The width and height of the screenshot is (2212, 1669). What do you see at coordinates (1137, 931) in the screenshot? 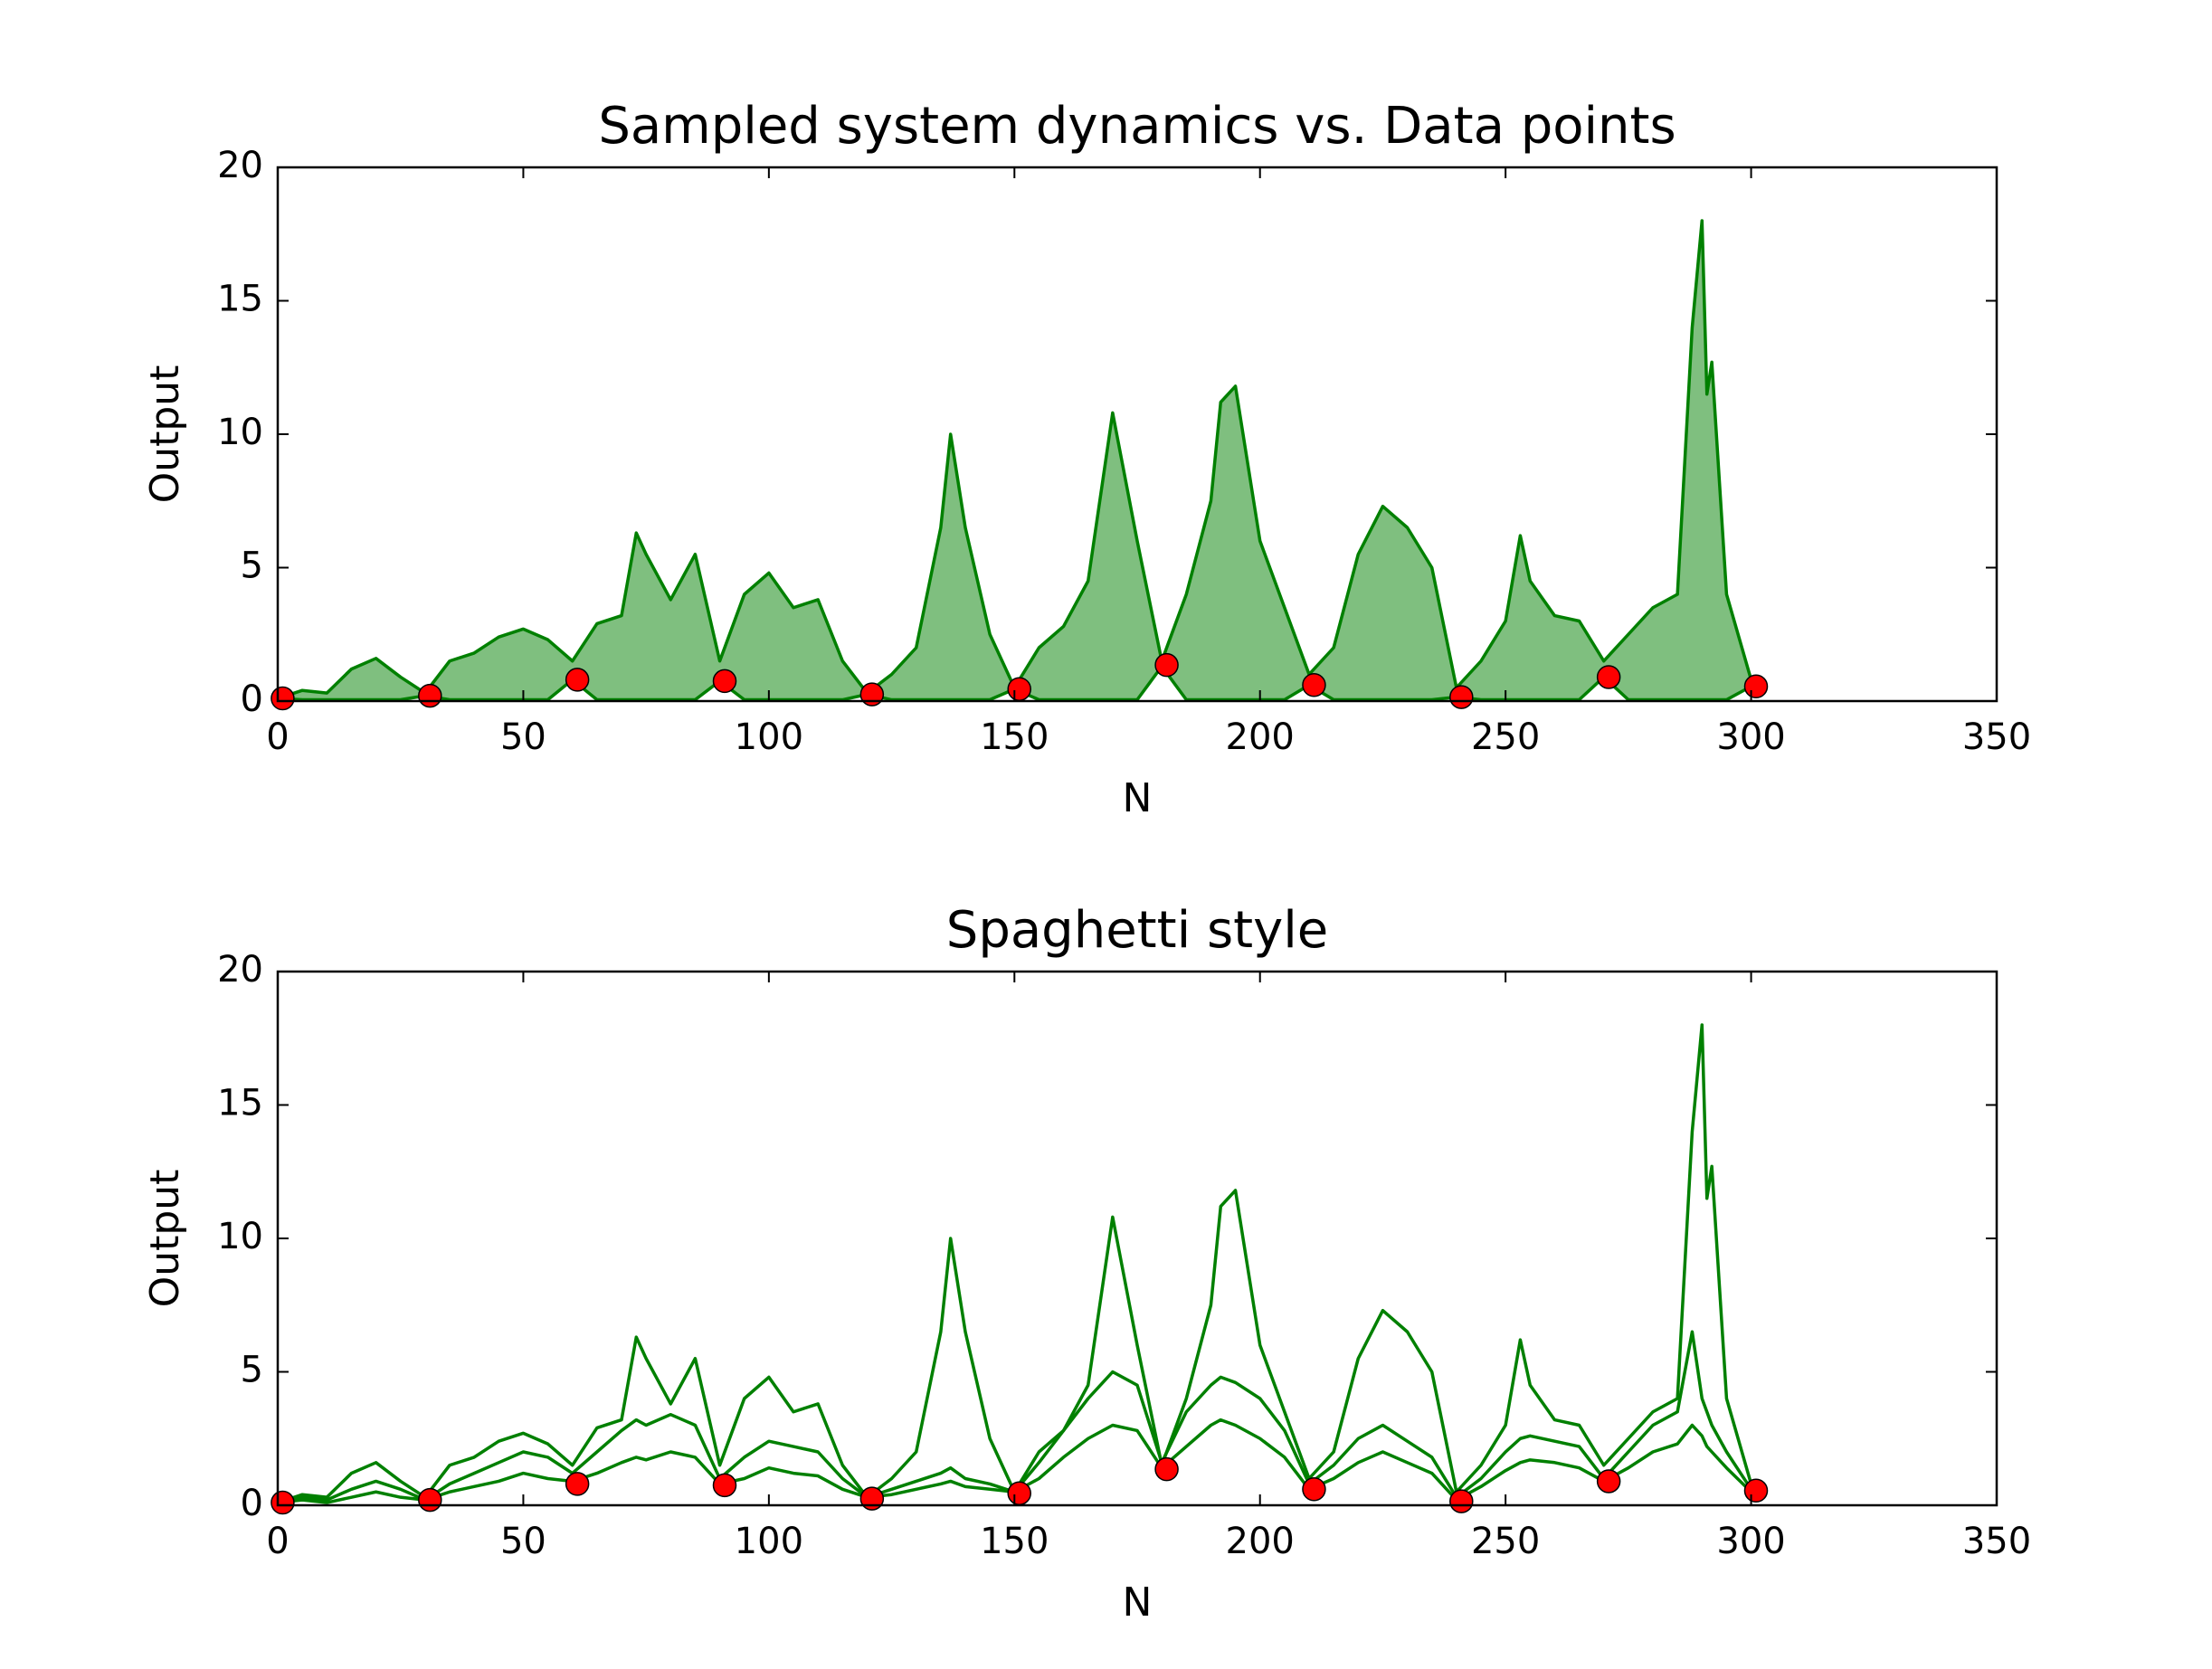
I see `chart-title: Spaghetti style` at bounding box center [1137, 931].